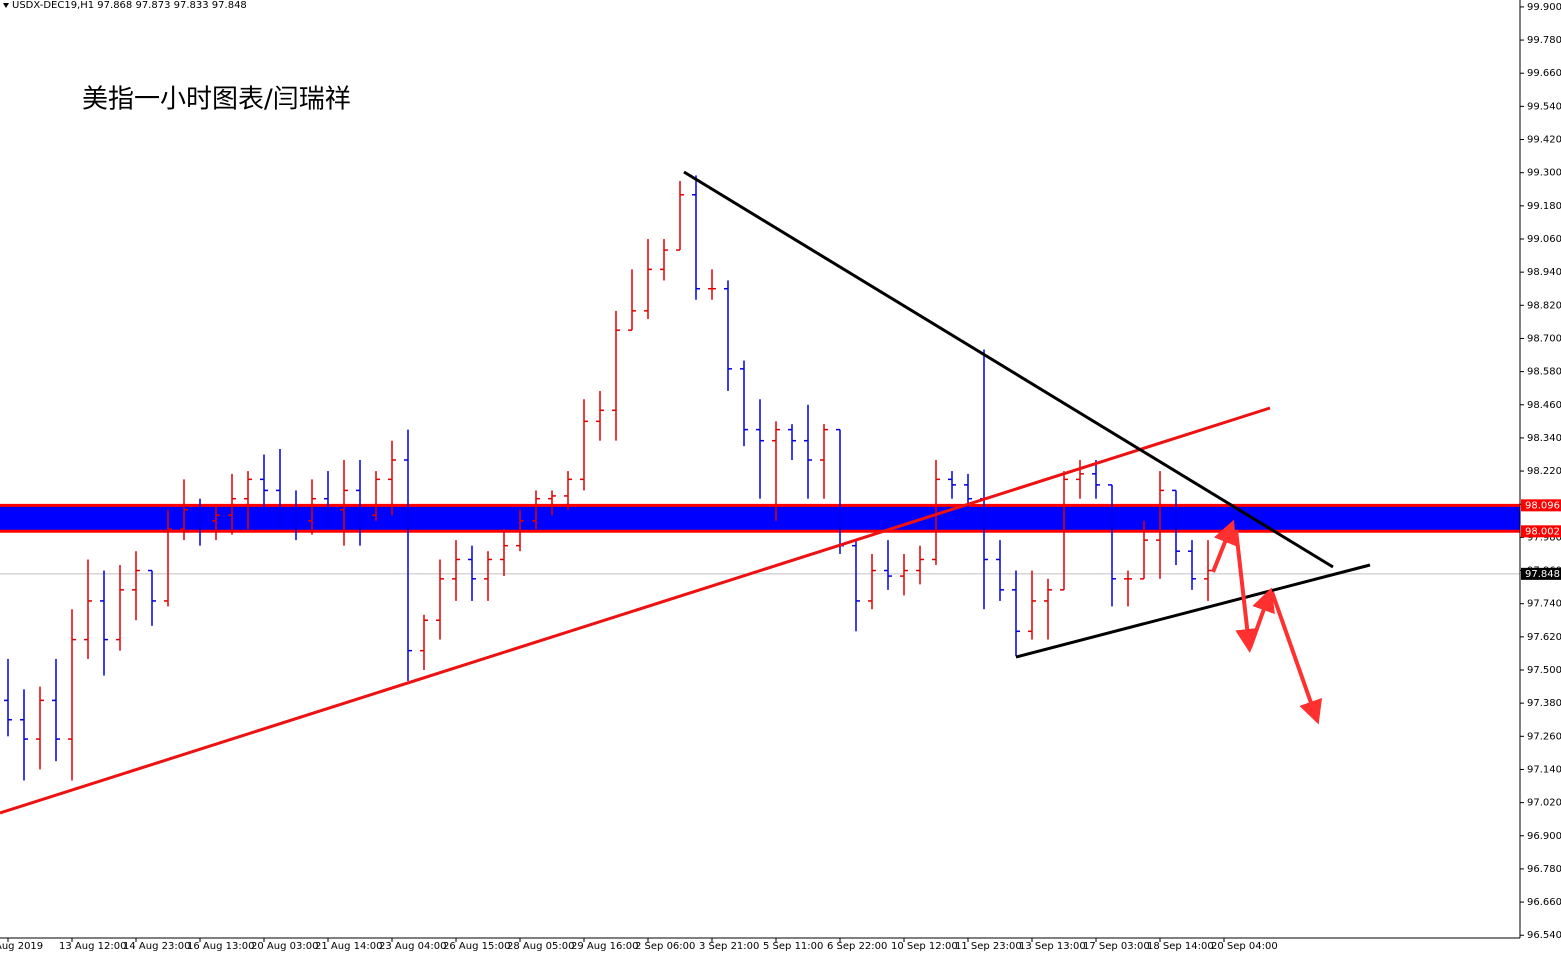 The image size is (1561, 954). What do you see at coordinates (1544, 40) in the screenshot?
I see `y-tick-label: 99.780` at bounding box center [1544, 40].